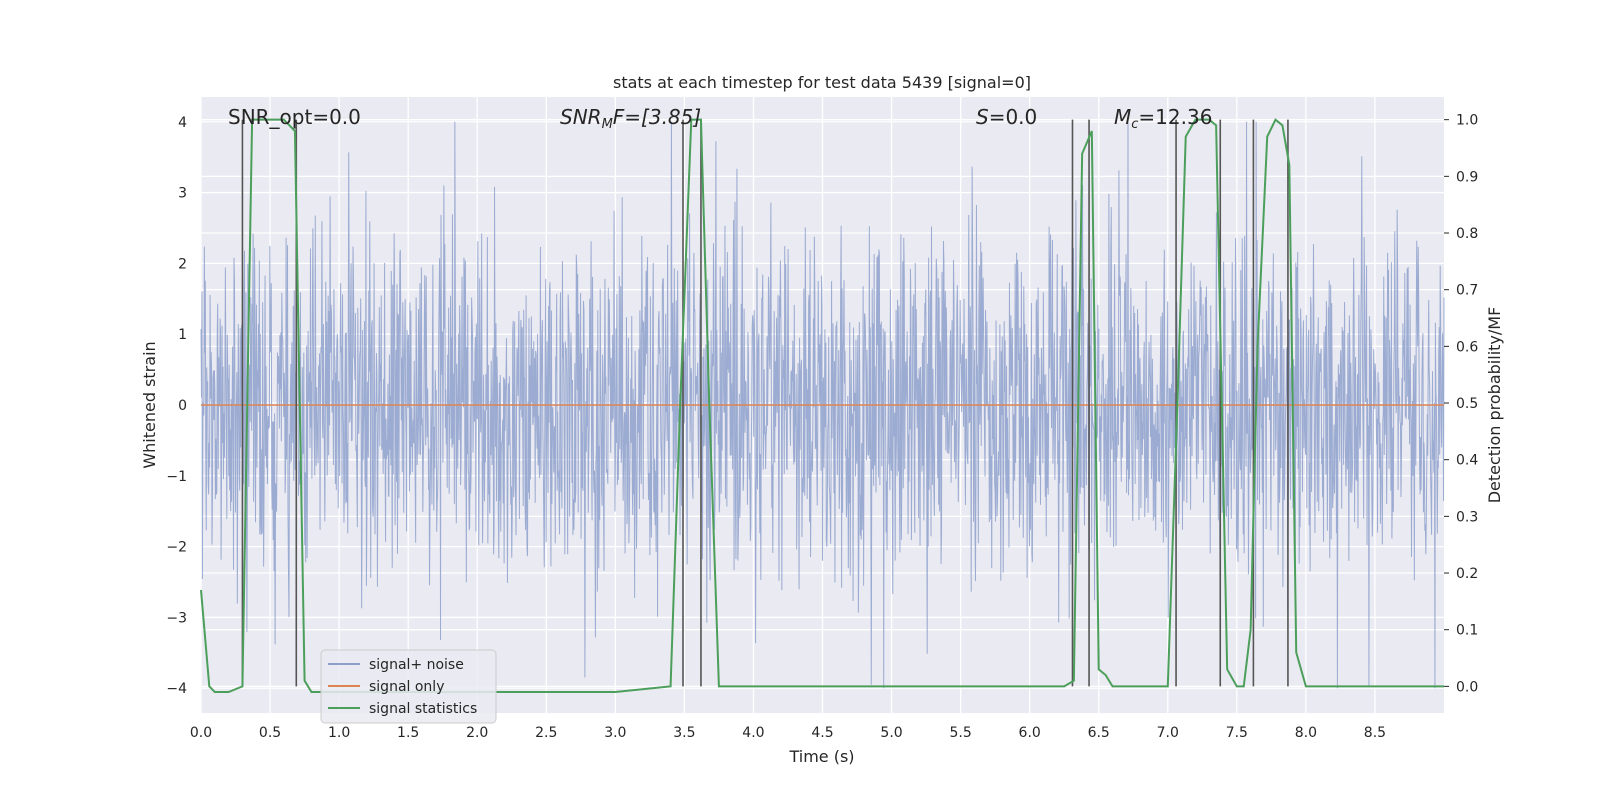 Image resolution: width=1600 pixels, height=800 pixels. I want to click on x-tick-label: 6.0, so click(1030, 733).